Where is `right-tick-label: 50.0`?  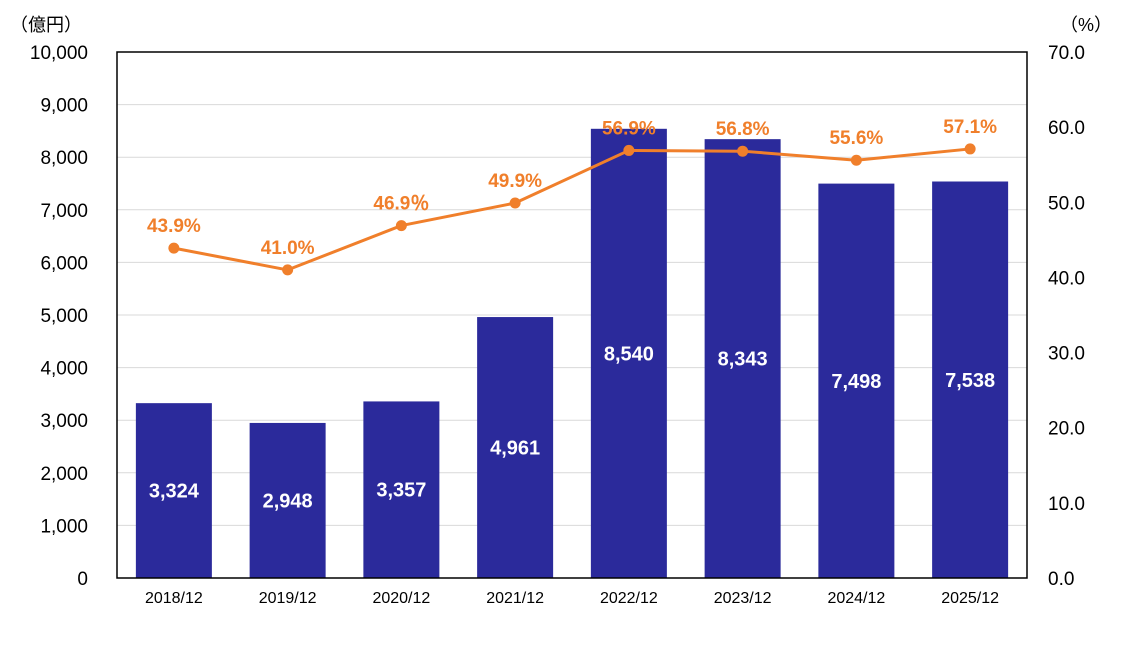
right-tick-label: 50.0 is located at coordinates (1066, 203).